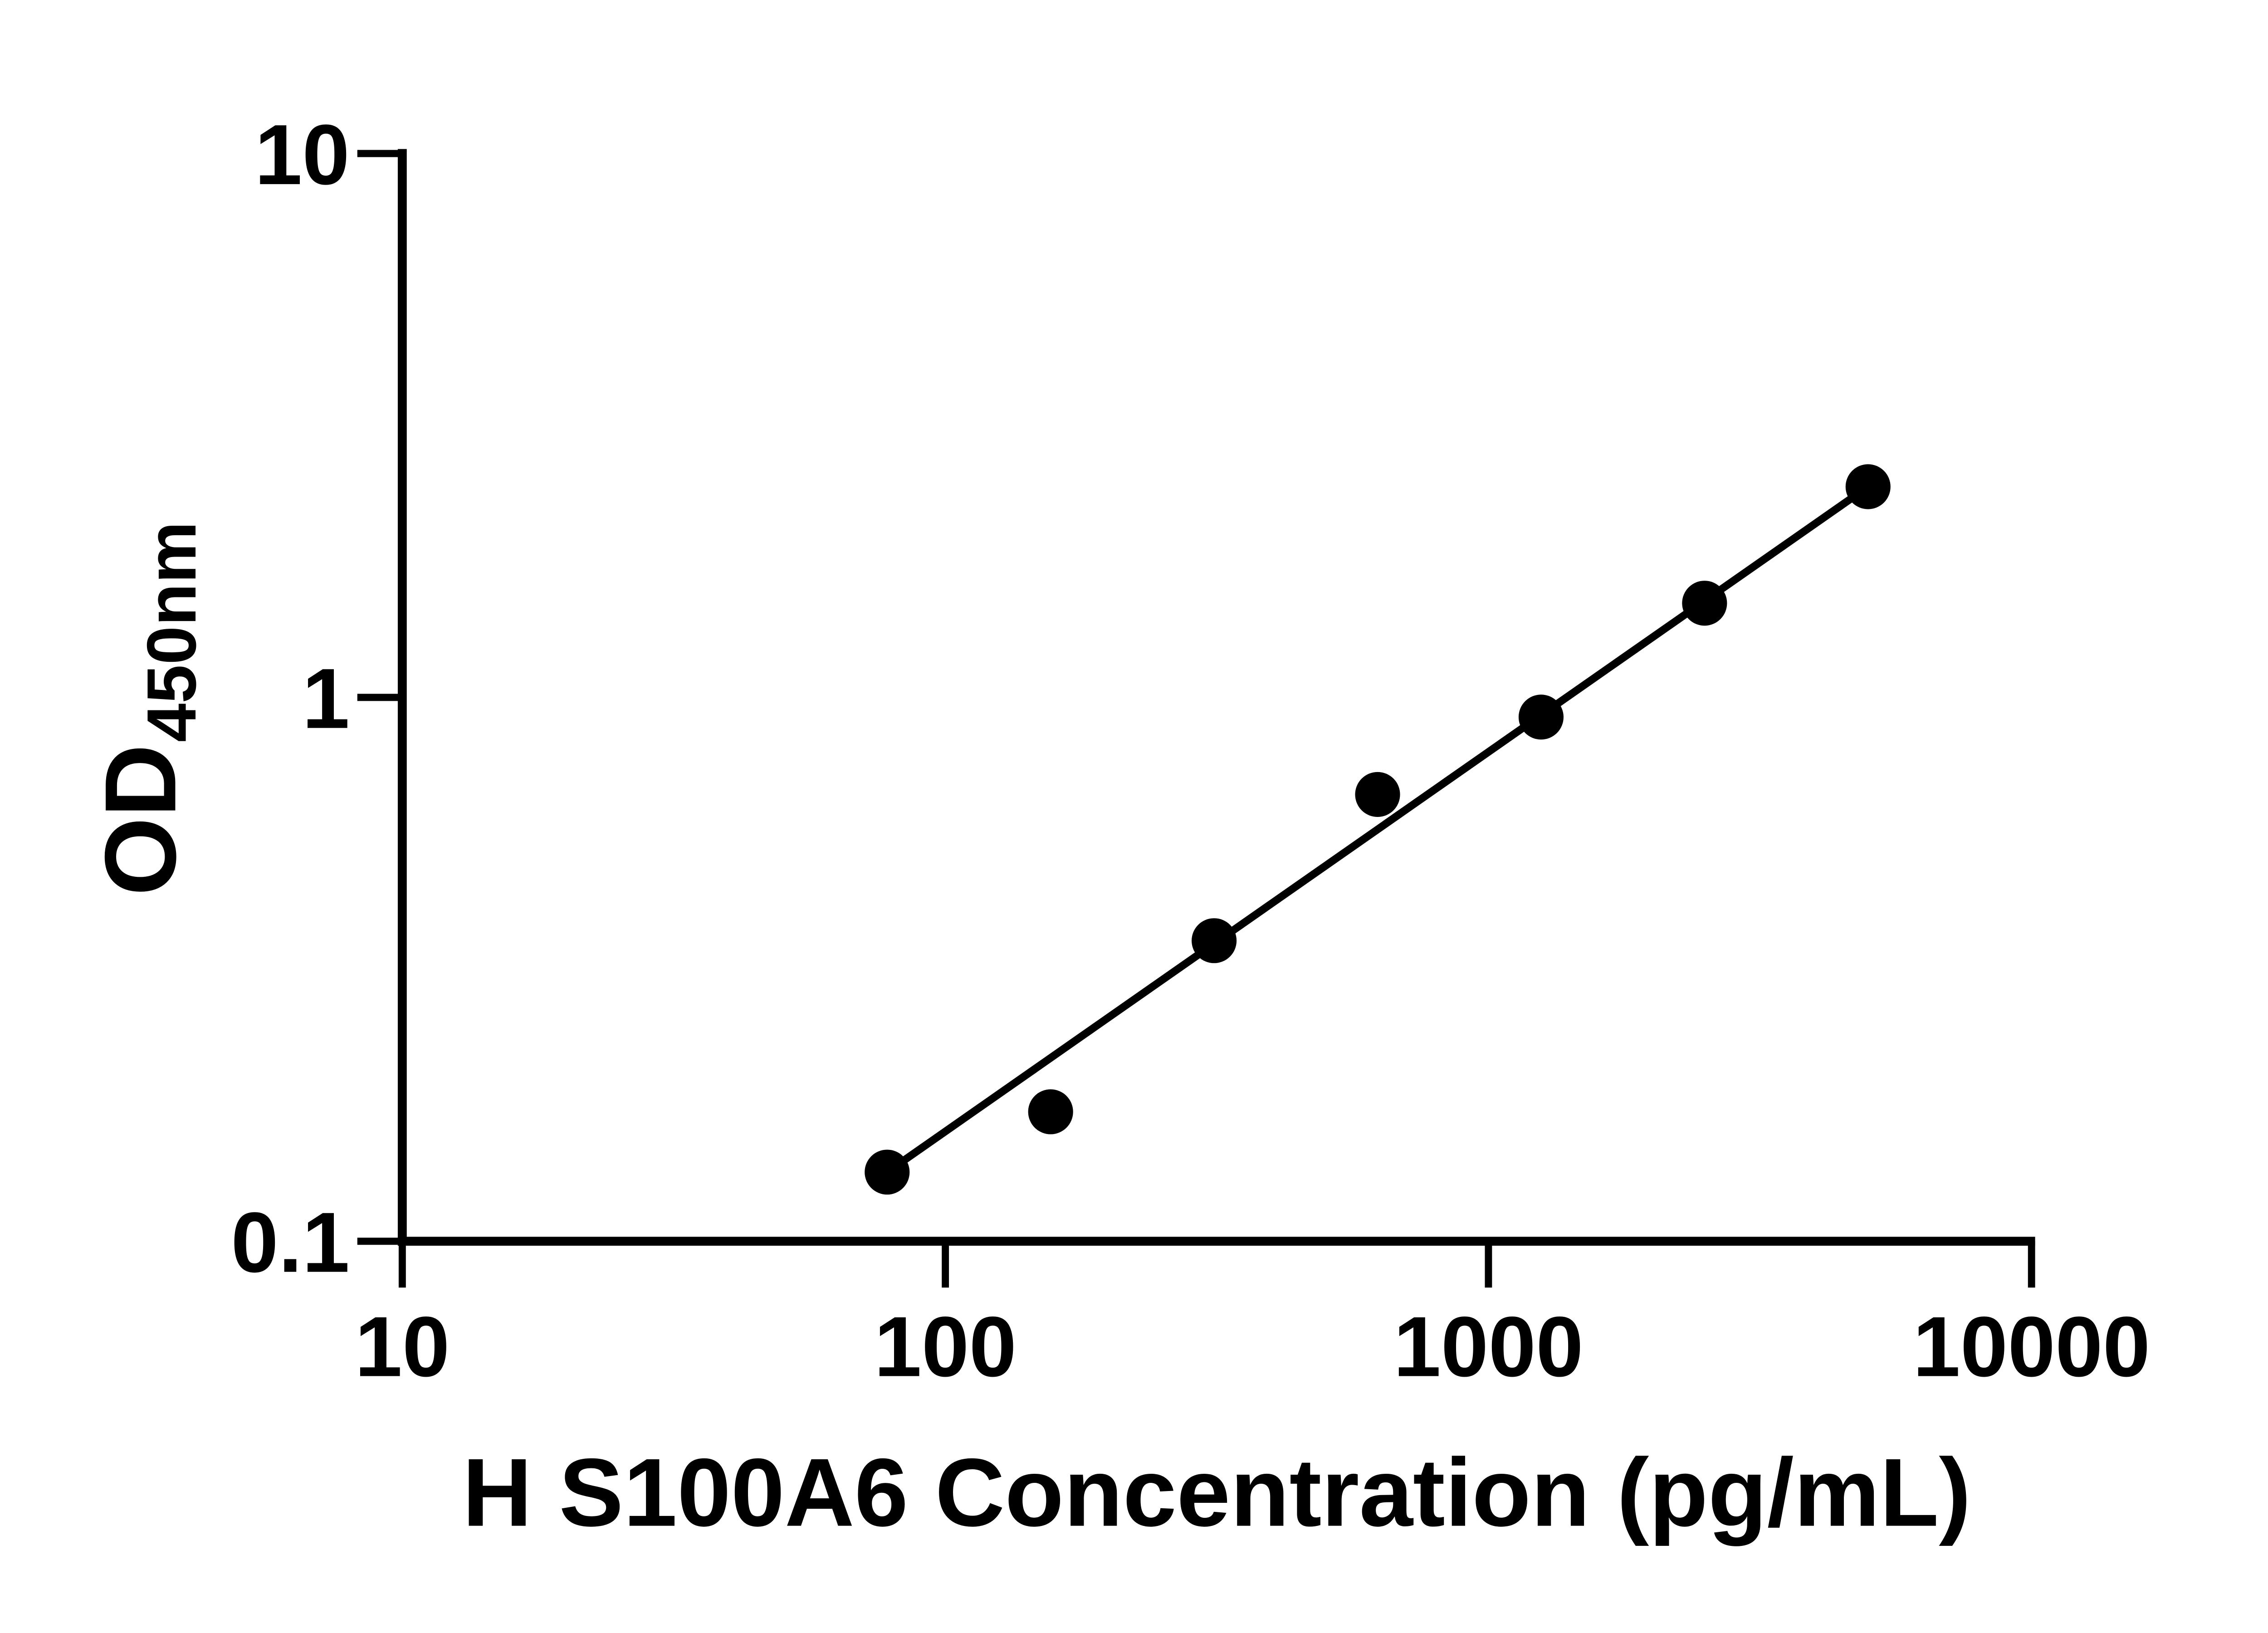  I want to click on x-tick-label: 1000, so click(1489, 1346).